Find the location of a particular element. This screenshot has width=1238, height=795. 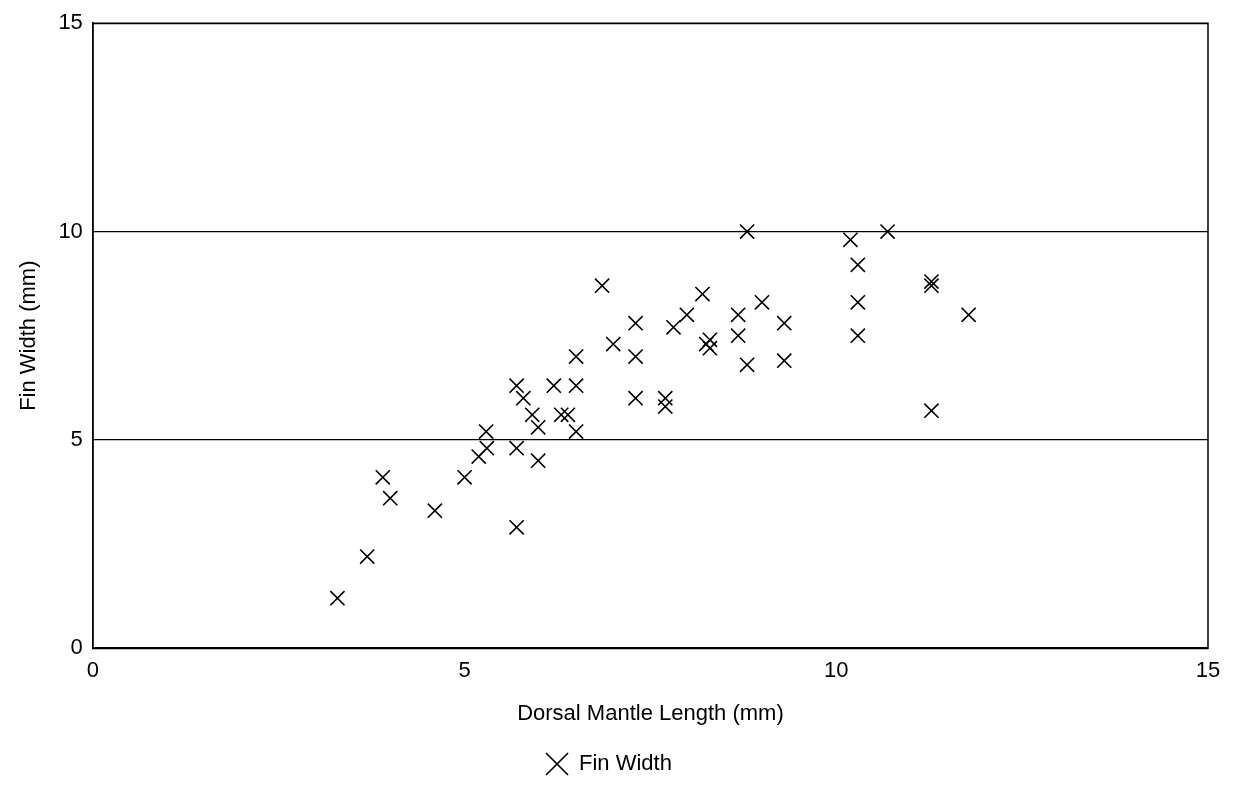

y-axis-title: Fin Width (mm) is located at coordinates (28, 335).